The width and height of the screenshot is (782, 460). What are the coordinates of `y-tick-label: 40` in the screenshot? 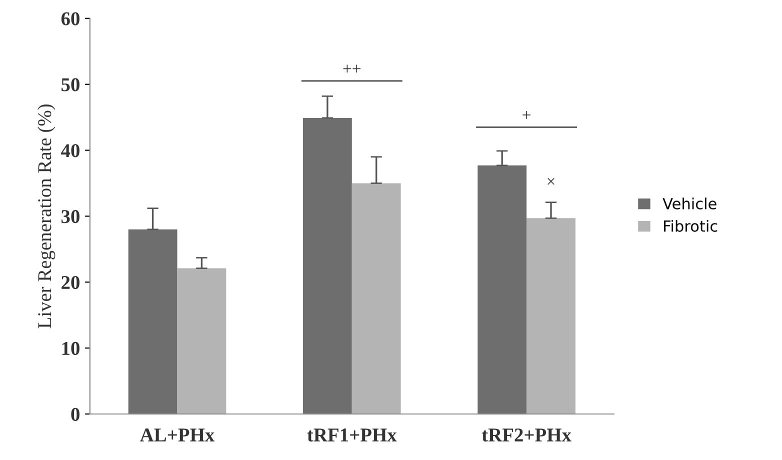 It's located at (70, 151).